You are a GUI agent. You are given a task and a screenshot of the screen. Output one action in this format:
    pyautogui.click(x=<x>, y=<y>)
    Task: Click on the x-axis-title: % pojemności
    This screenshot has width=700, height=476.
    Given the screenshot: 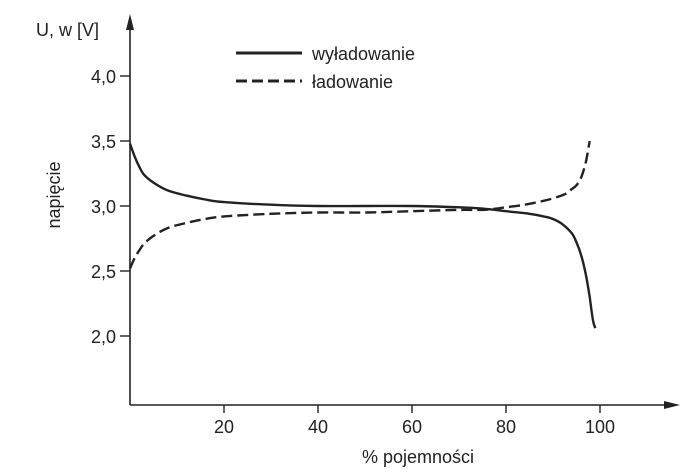 What is the action you would take?
    pyautogui.click(x=418, y=457)
    